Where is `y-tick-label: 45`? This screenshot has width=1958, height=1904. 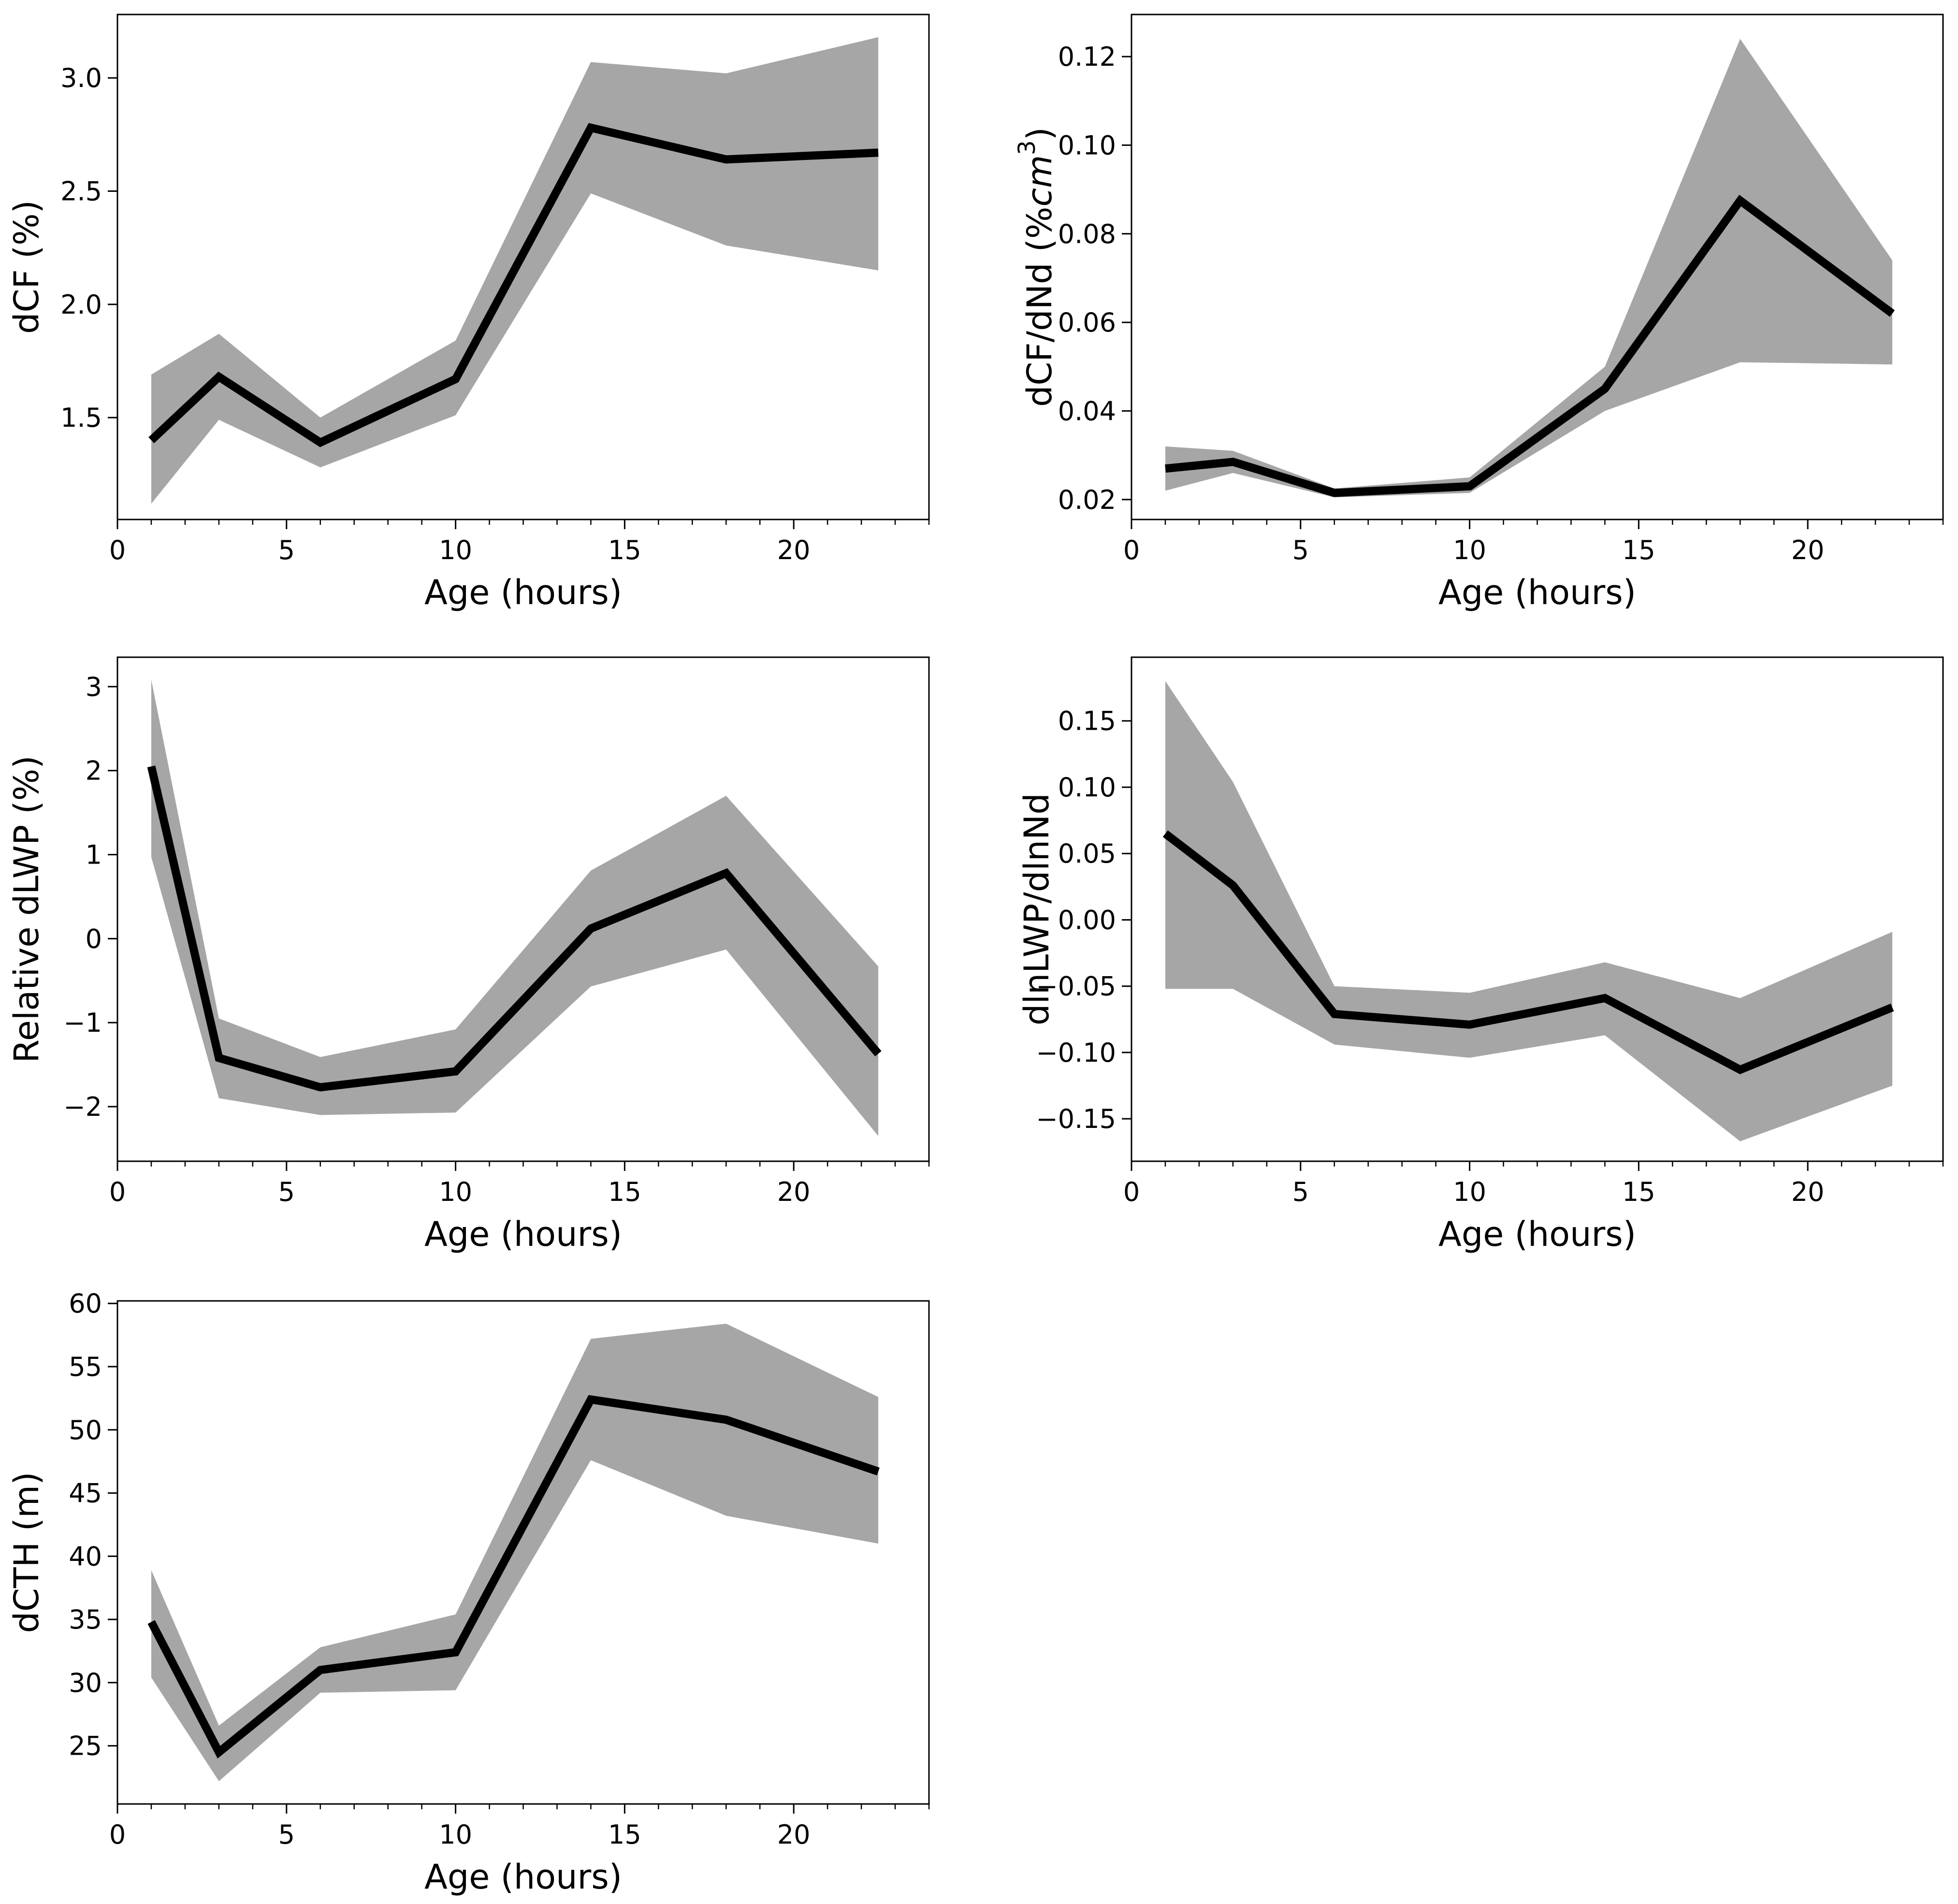
y-tick-label: 45 is located at coordinates (86, 1494).